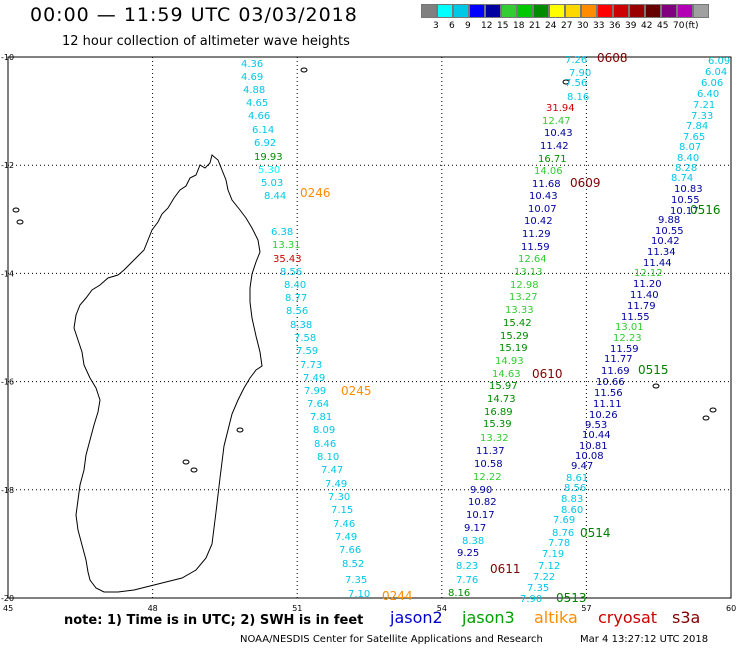  I want to click on satellite-name-jason2: jason2, so click(416, 617).